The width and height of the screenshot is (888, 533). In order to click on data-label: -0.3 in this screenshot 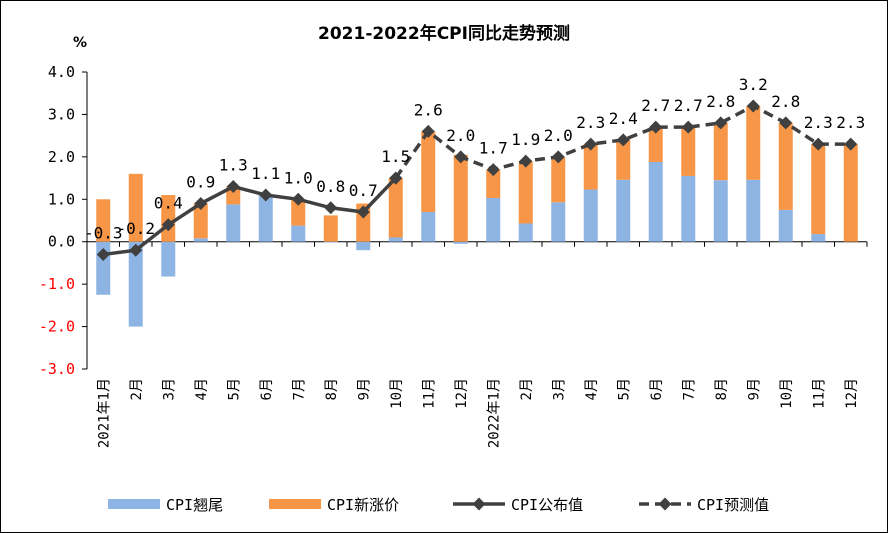, I will do `click(103, 232)`.